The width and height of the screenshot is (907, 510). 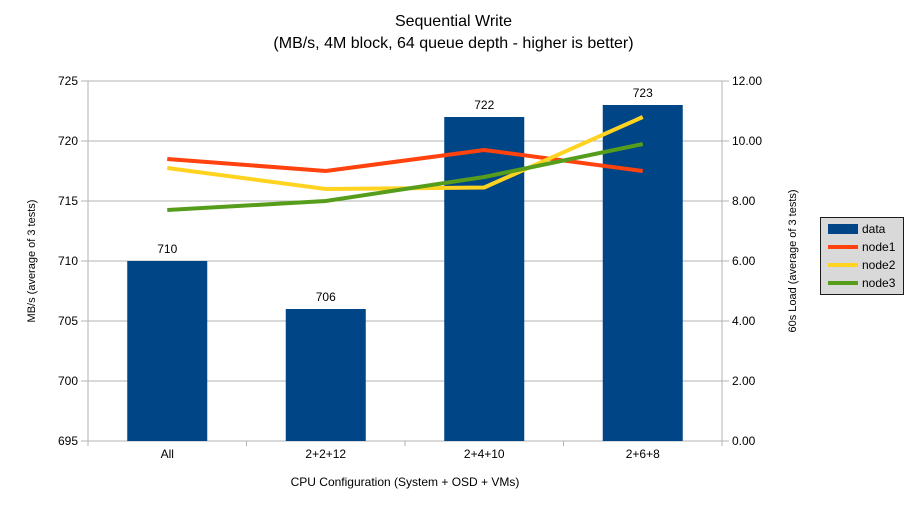 What do you see at coordinates (879, 283) in the screenshot?
I see `legend-label-node3: node3` at bounding box center [879, 283].